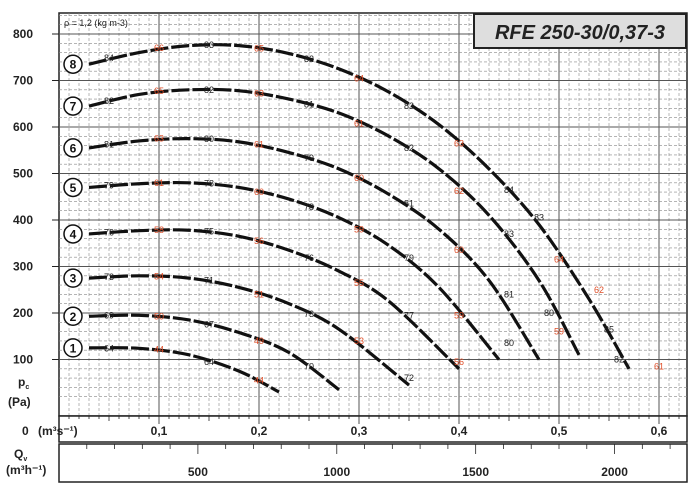 Image resolution: width=699 pixels, height=492 pixels. Describe the element at coordinates (23, 81) in the screenshot. I see `y-tick-label: 700` at that location.